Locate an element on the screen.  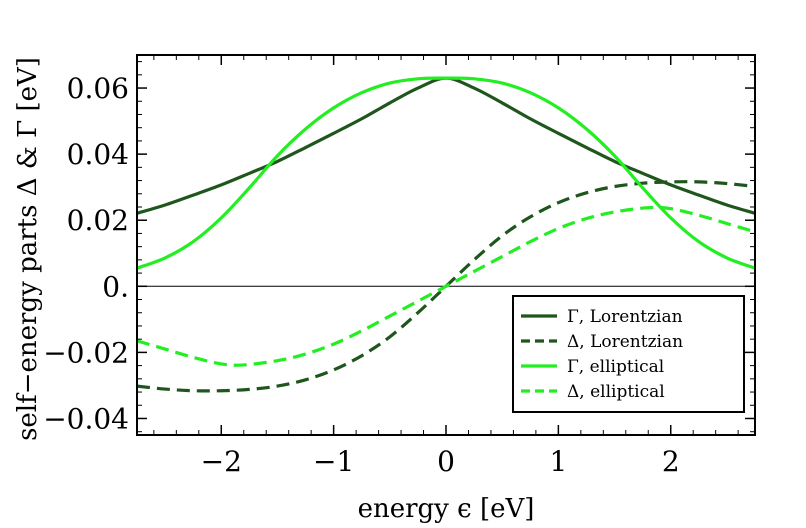
x-tick-label: 1 is located at coordinates (558, 461).